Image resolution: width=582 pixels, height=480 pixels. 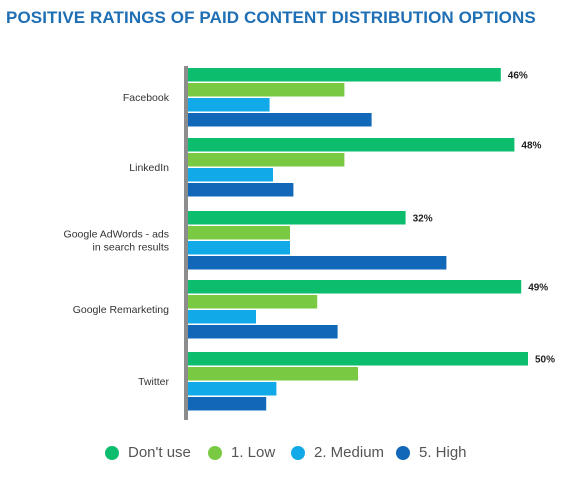 I want to click on data-label: 46%, so click(x=518, y=75).